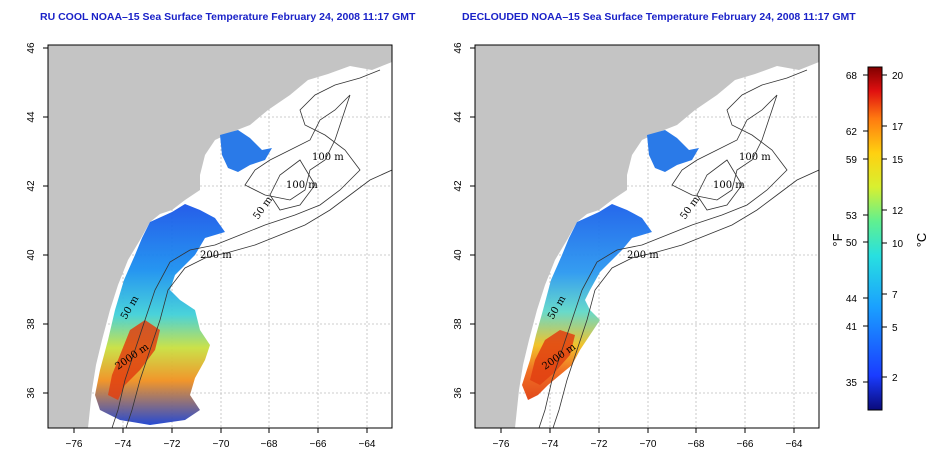 The width and height of the screenshot is (950, 475). I want to click on y-tick-labels-right: 36 38 40 42 44 46, so click(458, 220).